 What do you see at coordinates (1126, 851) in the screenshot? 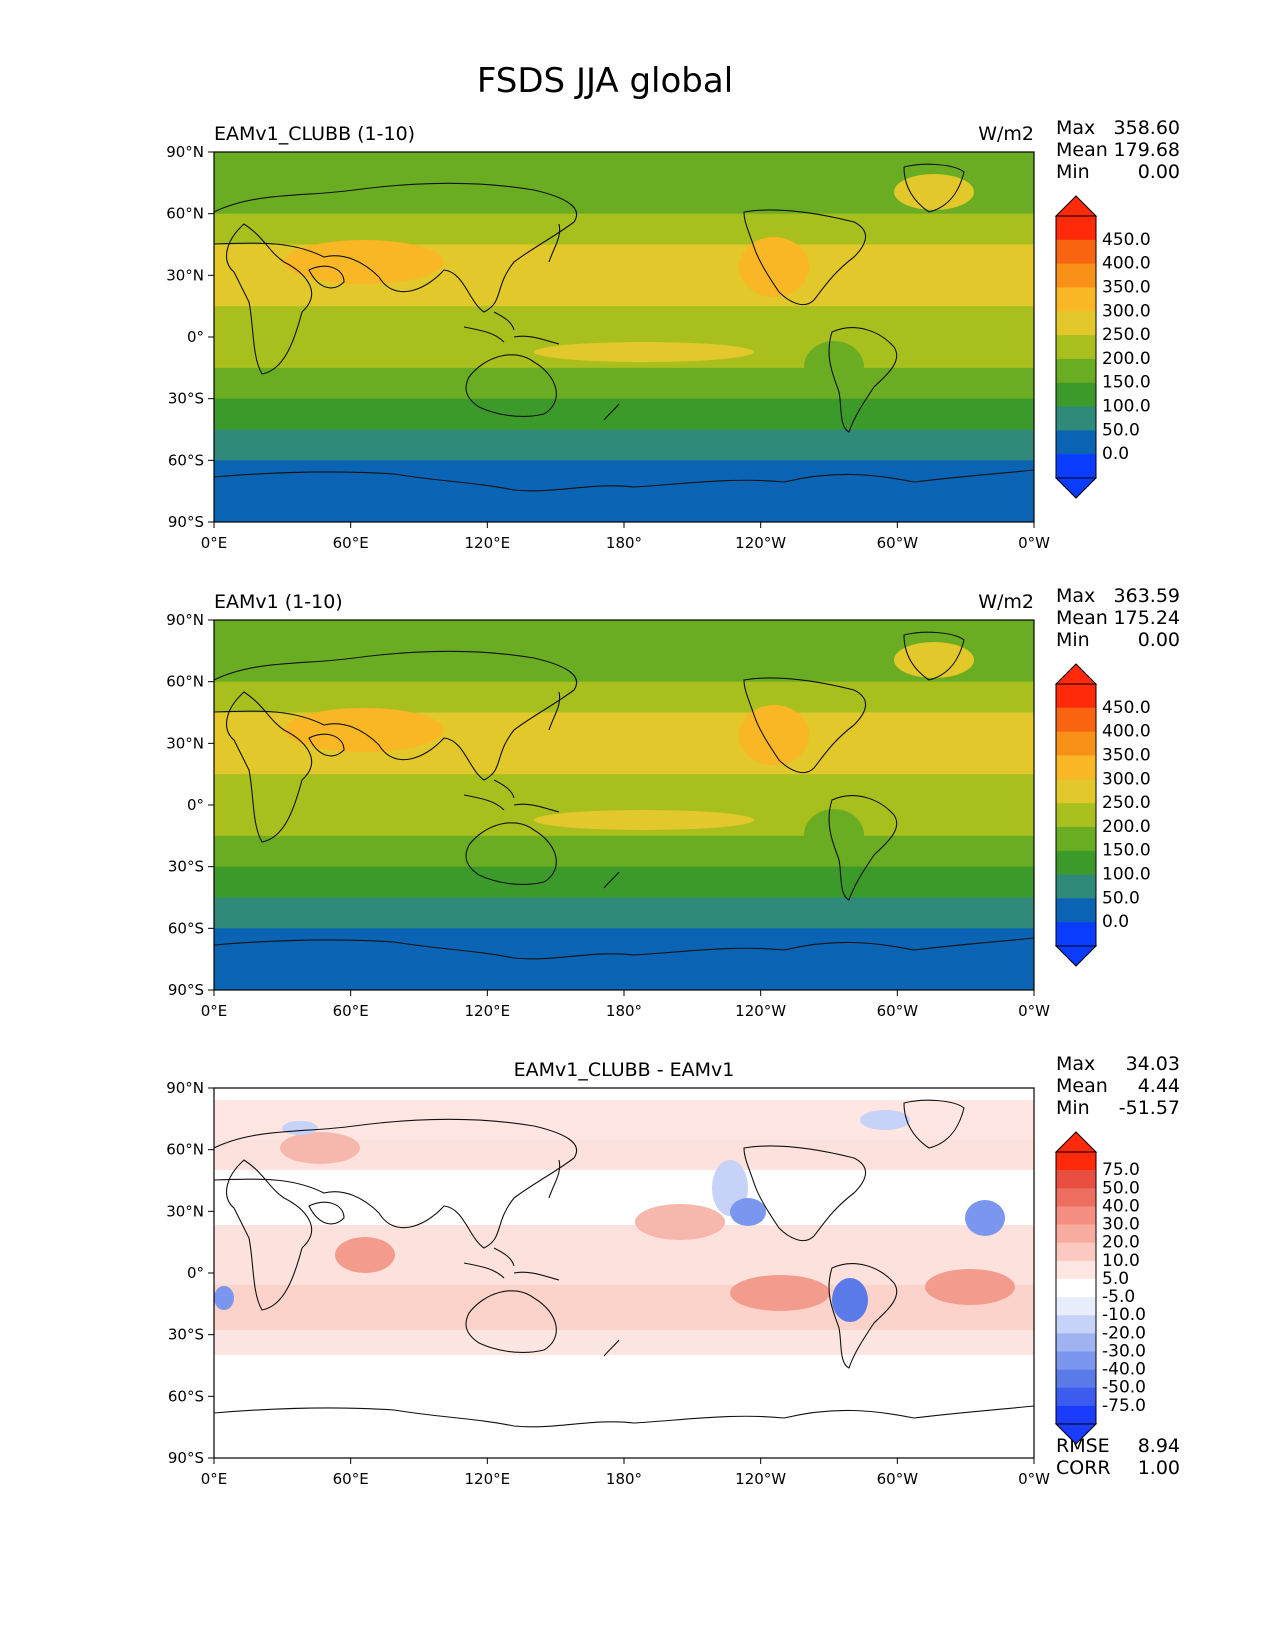
I see `colorbar-tick-label: 150.0` at bounding box center [1126, 851].